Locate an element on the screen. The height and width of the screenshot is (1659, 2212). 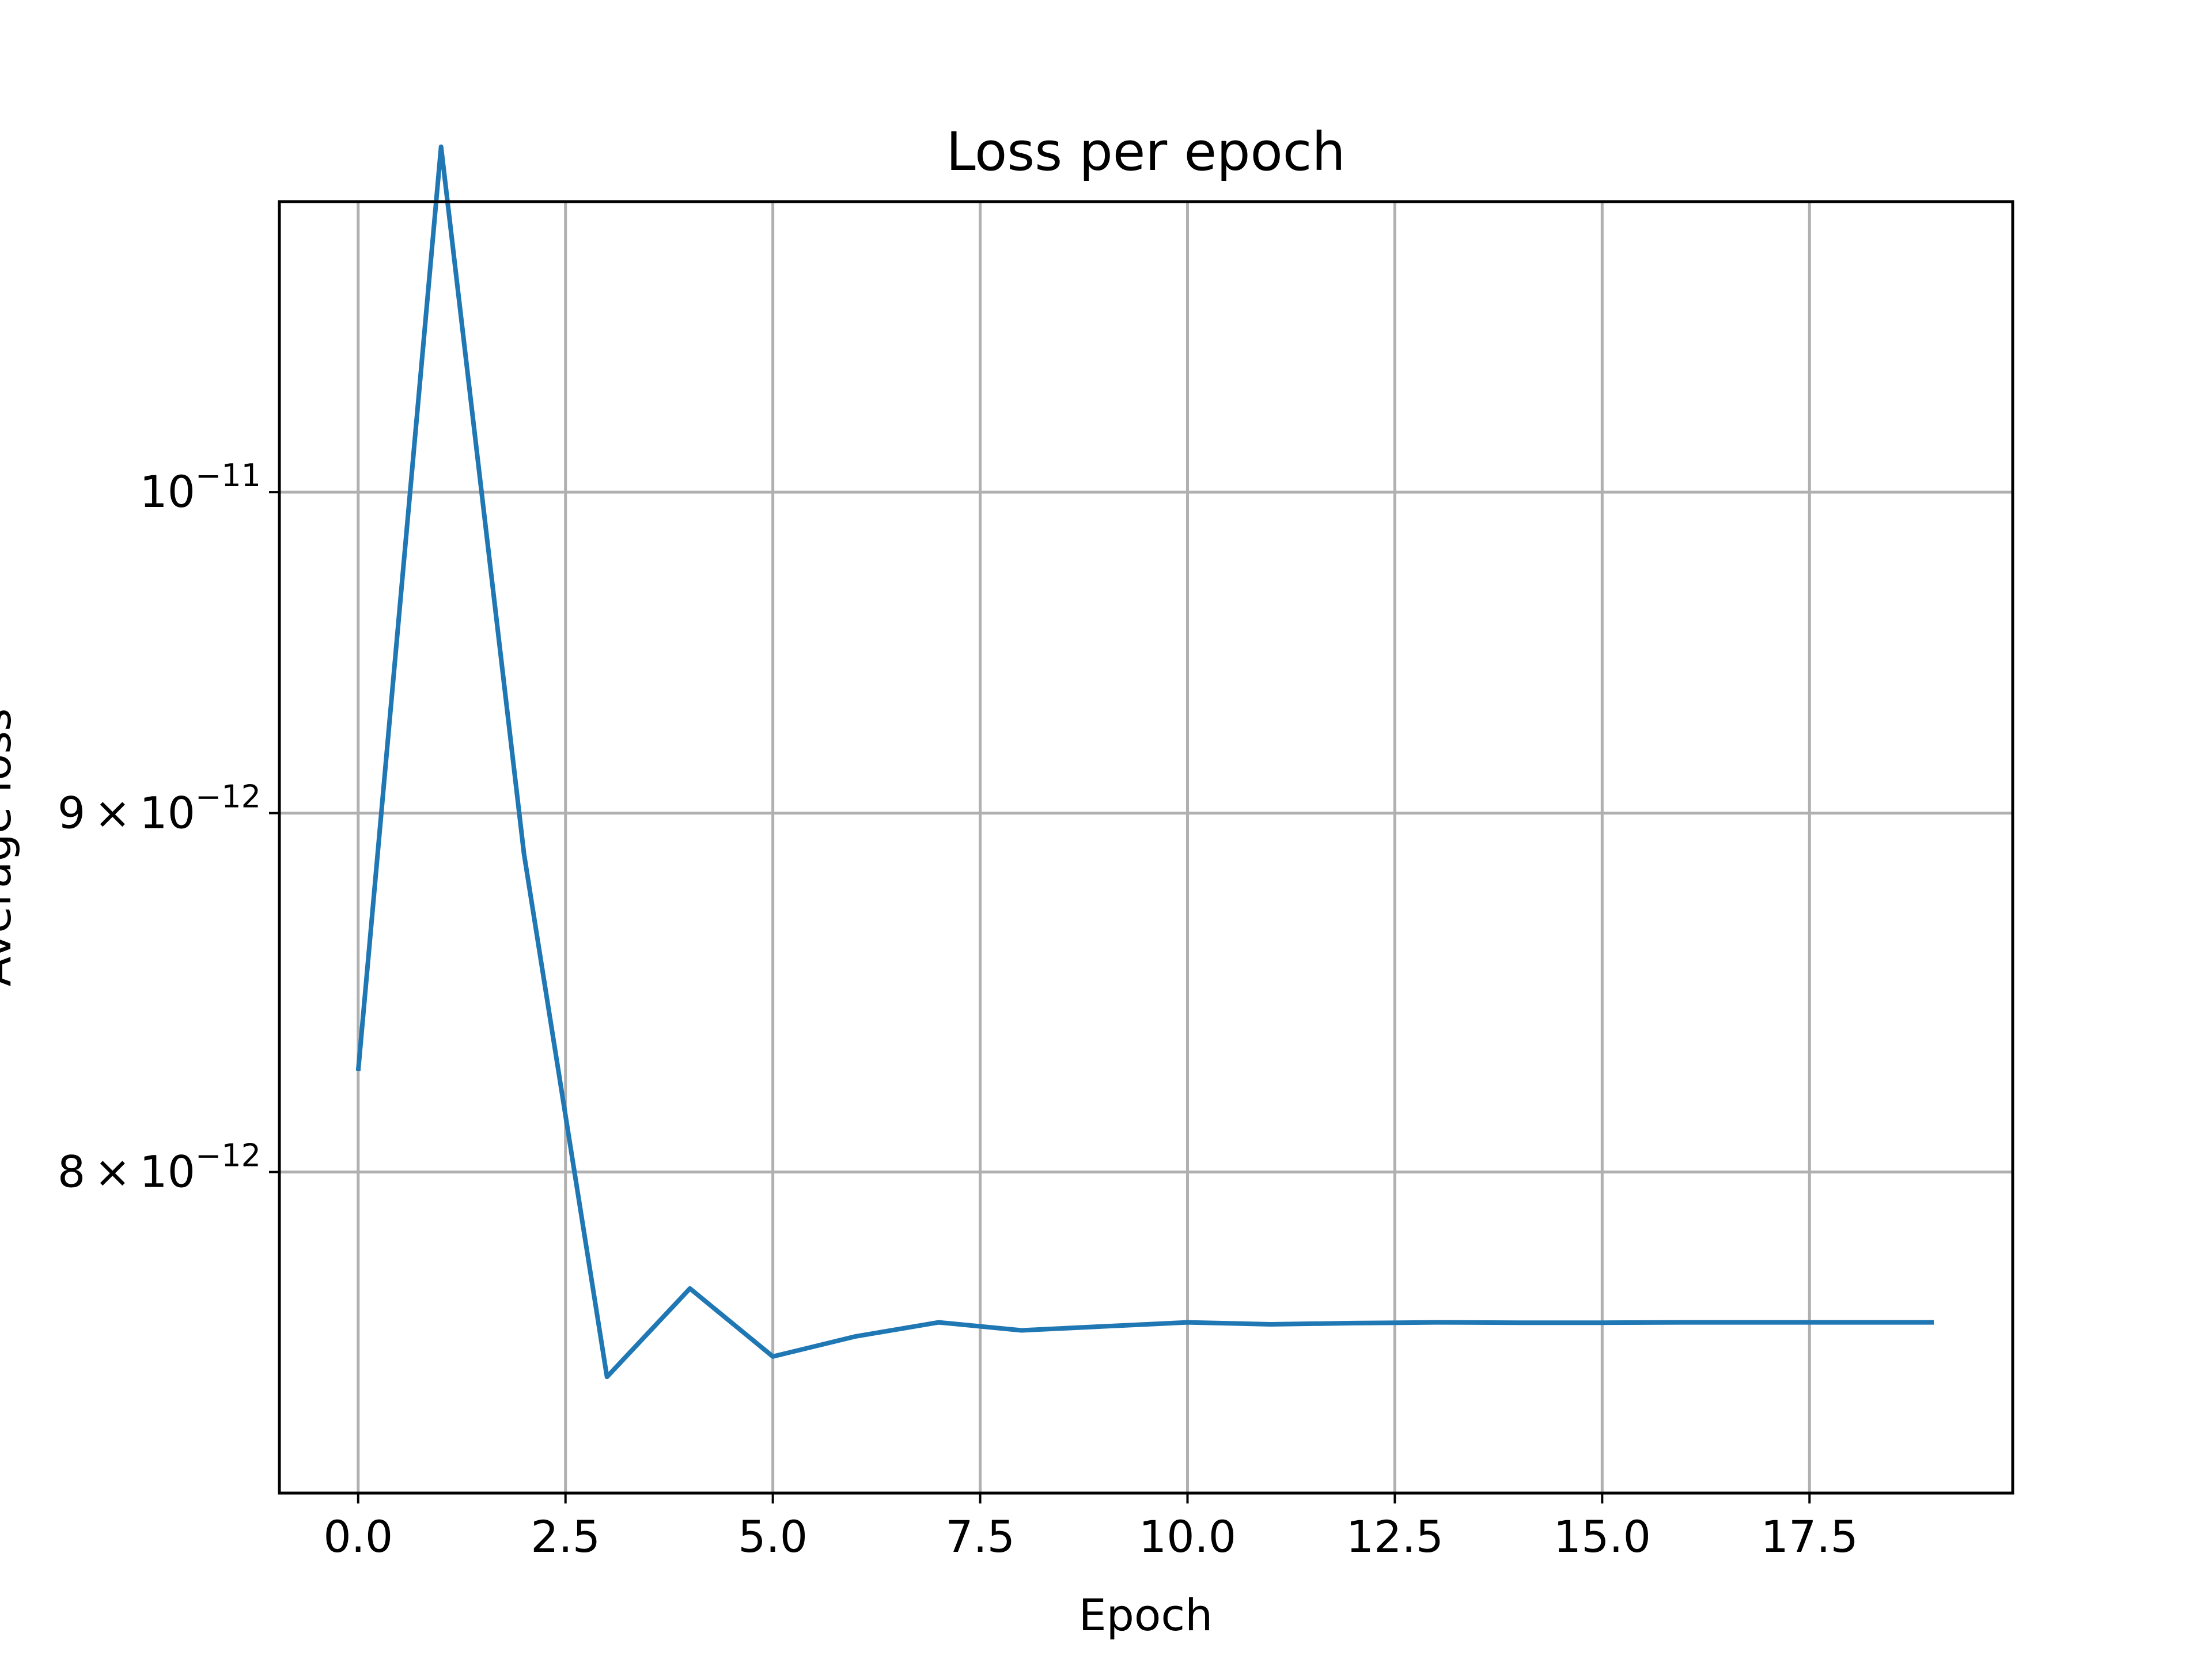
y-tick-mantissa: 10 is located at coordinates (167, 491).